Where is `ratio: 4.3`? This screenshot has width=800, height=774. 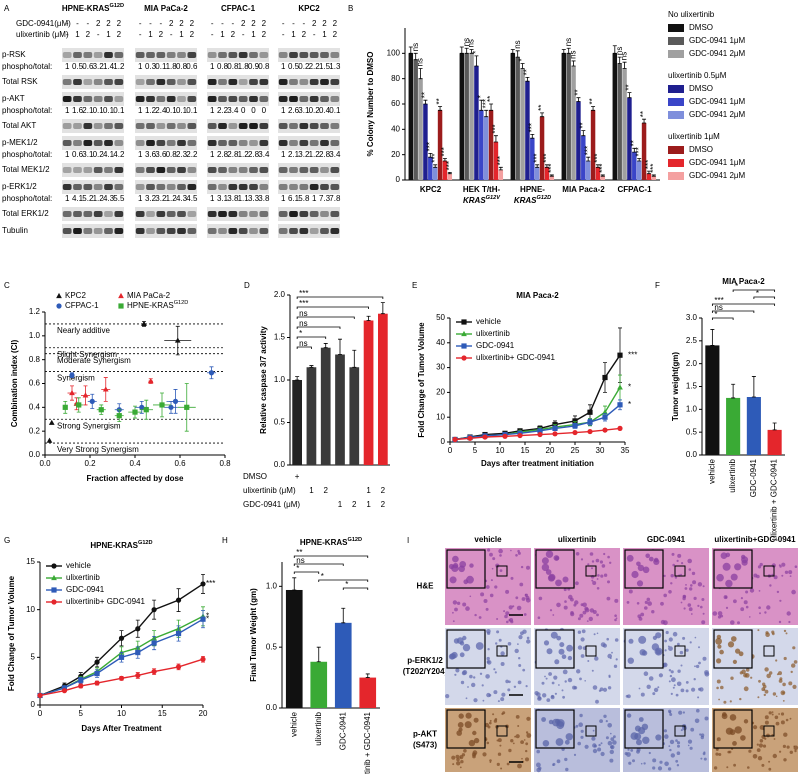 ratio: 4.3 is located at coordinates (182, 198).